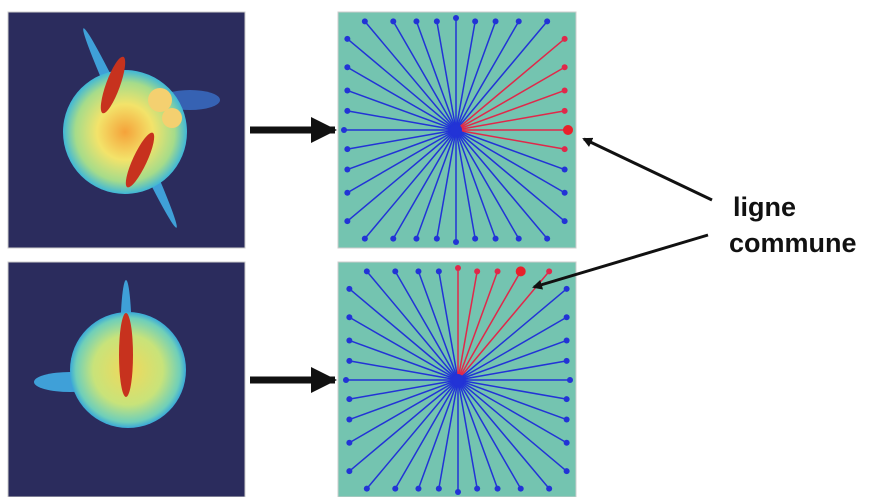 Image resolution: width=875 pixels, height=497 pixels. What do you see at coordinates (793, 243) in the screenshot?
I see `label: commune` at bounding box center [793, 243].